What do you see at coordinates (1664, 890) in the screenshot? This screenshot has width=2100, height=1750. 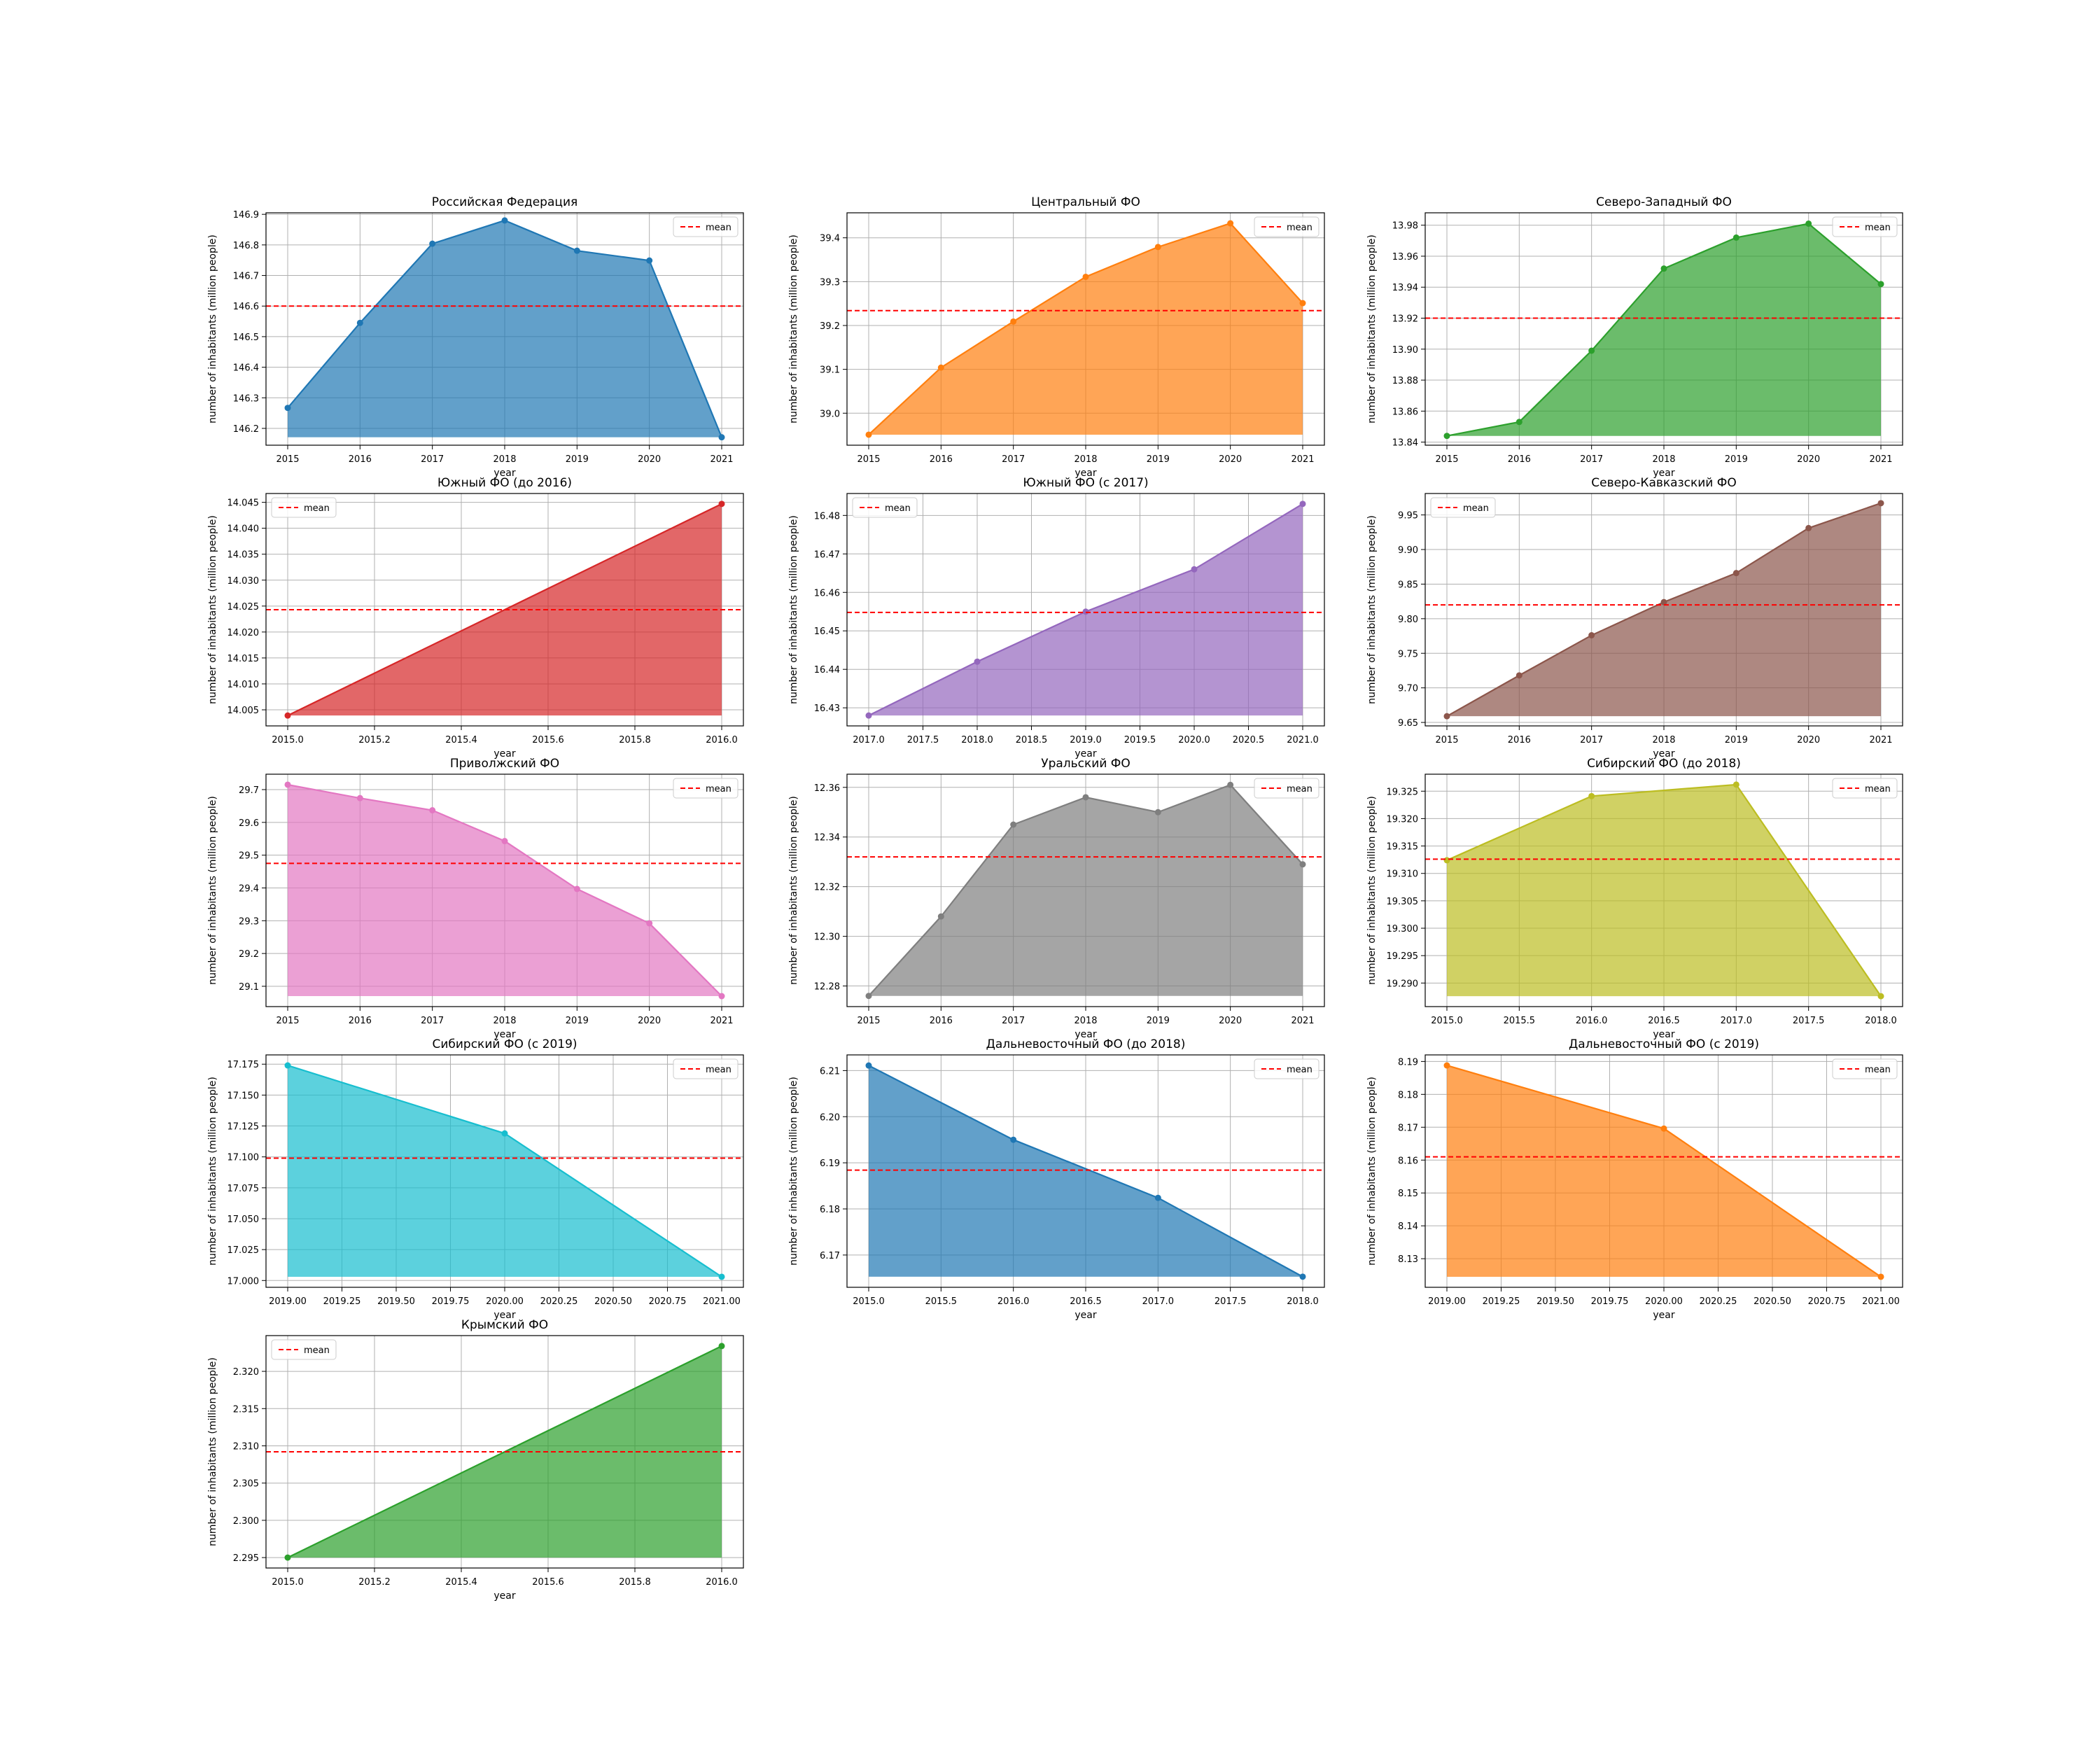 I see `series-line` at bounding box center [1664, 890].